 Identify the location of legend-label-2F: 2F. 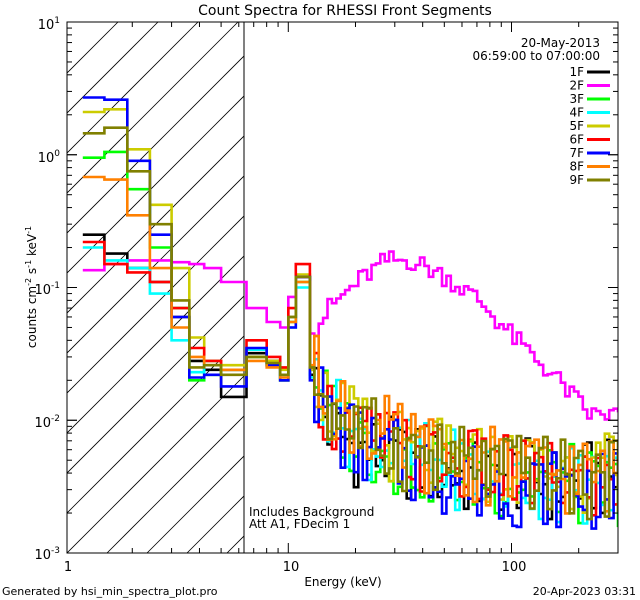
(576, 86).